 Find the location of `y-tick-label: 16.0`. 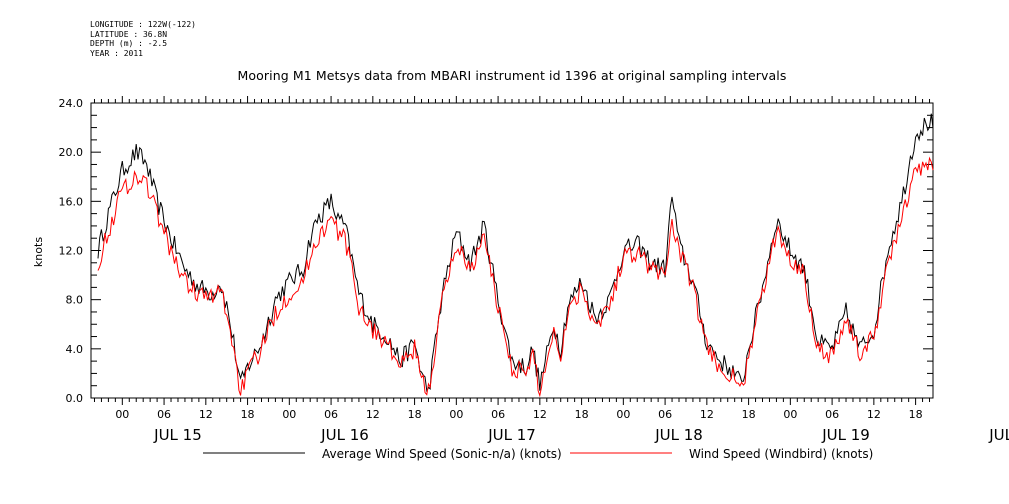

y-tick-label: 16.0 is located at coordinates (71, 201).